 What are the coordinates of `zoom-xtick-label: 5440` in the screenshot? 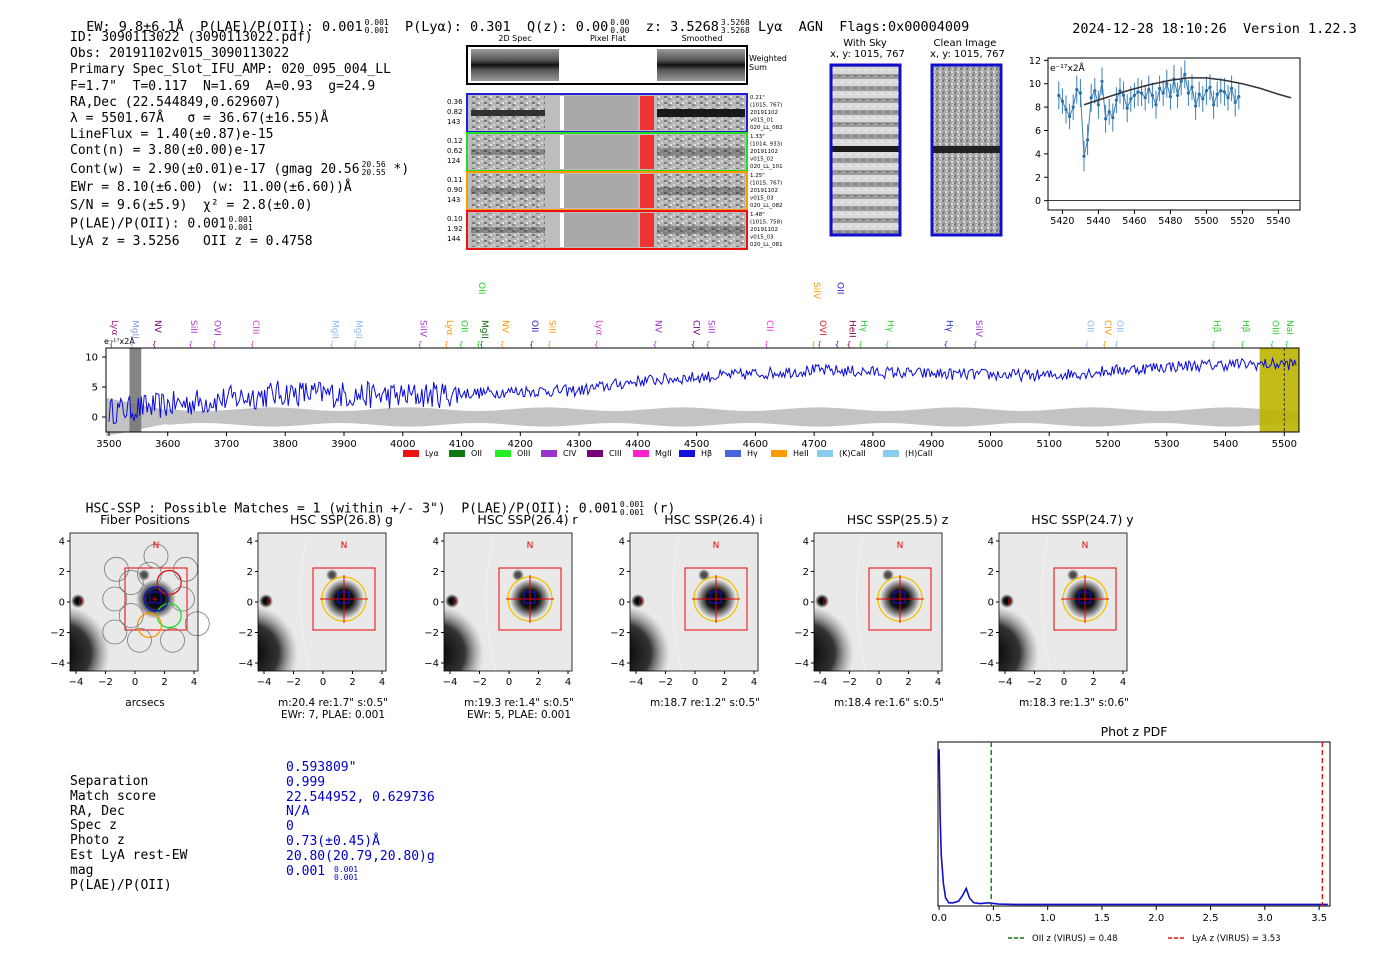 It's located at (1098, 221).